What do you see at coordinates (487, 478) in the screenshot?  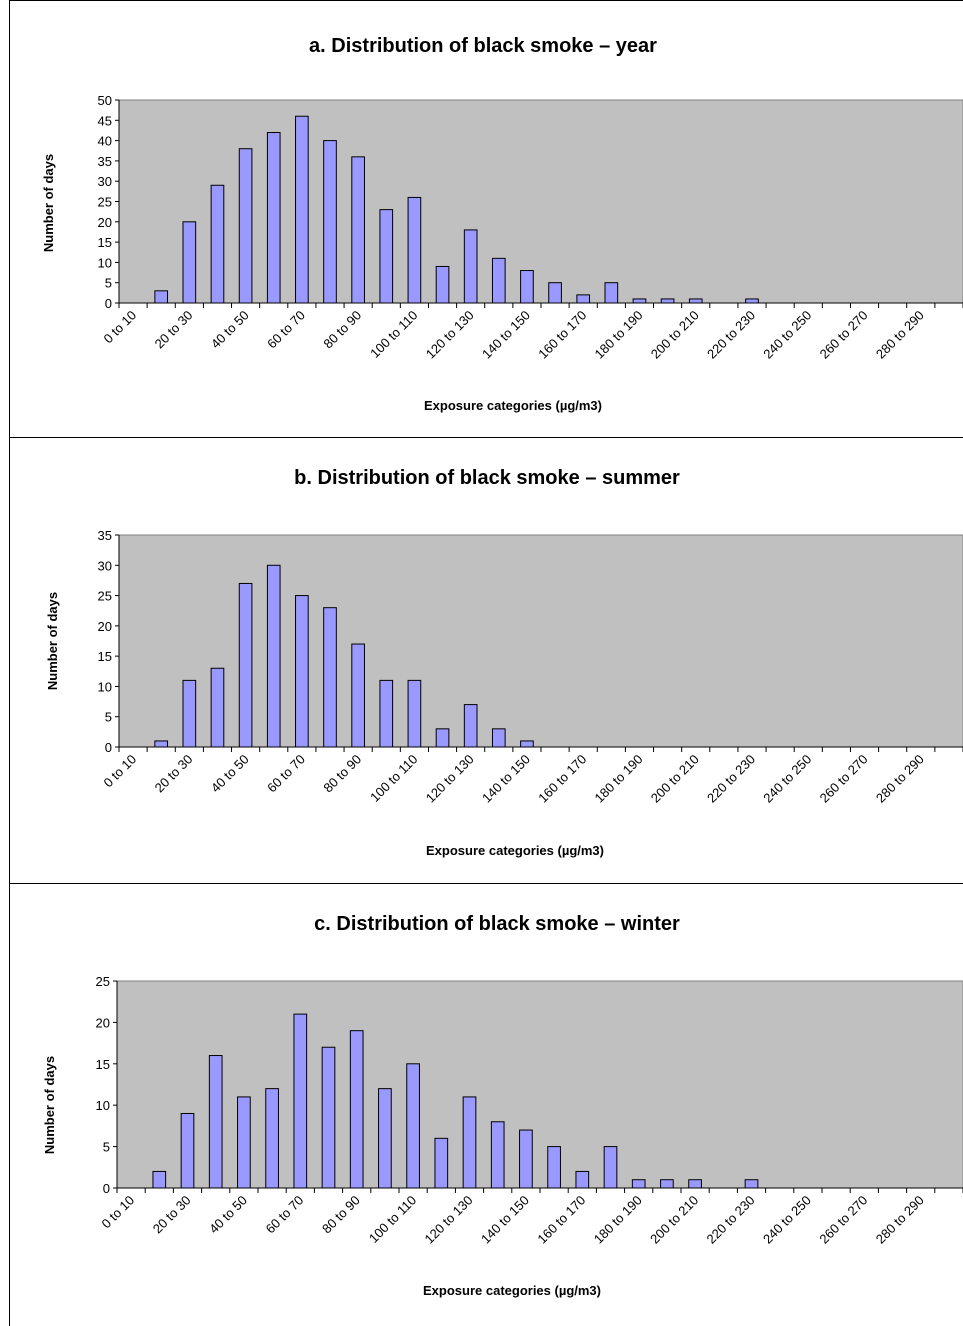 I see `chart-title: b. Distribution of black smoke – summer` at bounding box center [487, 478].